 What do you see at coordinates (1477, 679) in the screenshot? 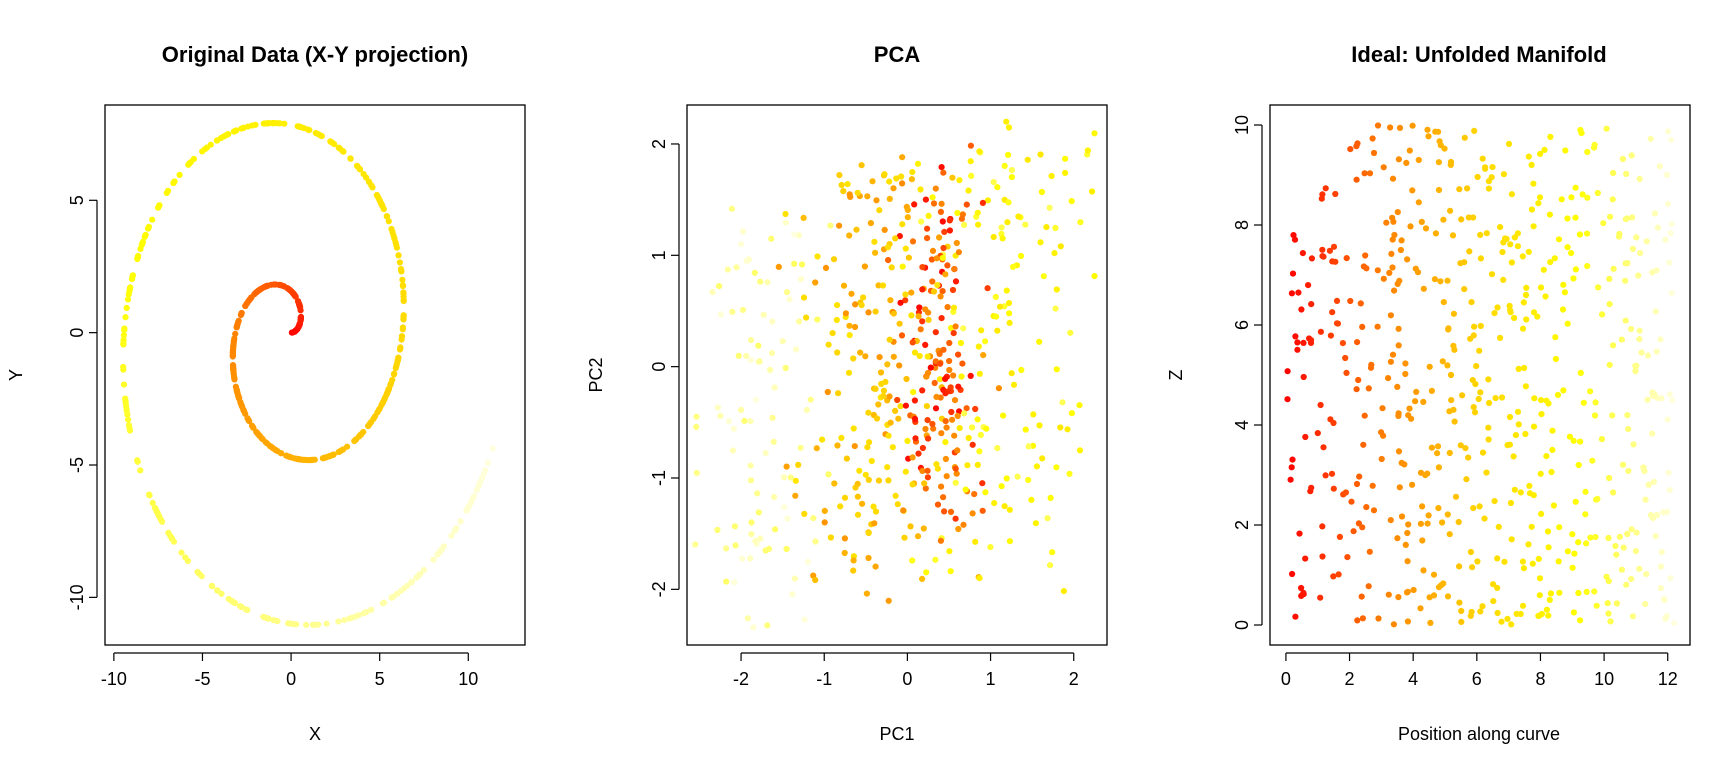
I see `x-tick-label: 6` at bounding box center [1477, 679].